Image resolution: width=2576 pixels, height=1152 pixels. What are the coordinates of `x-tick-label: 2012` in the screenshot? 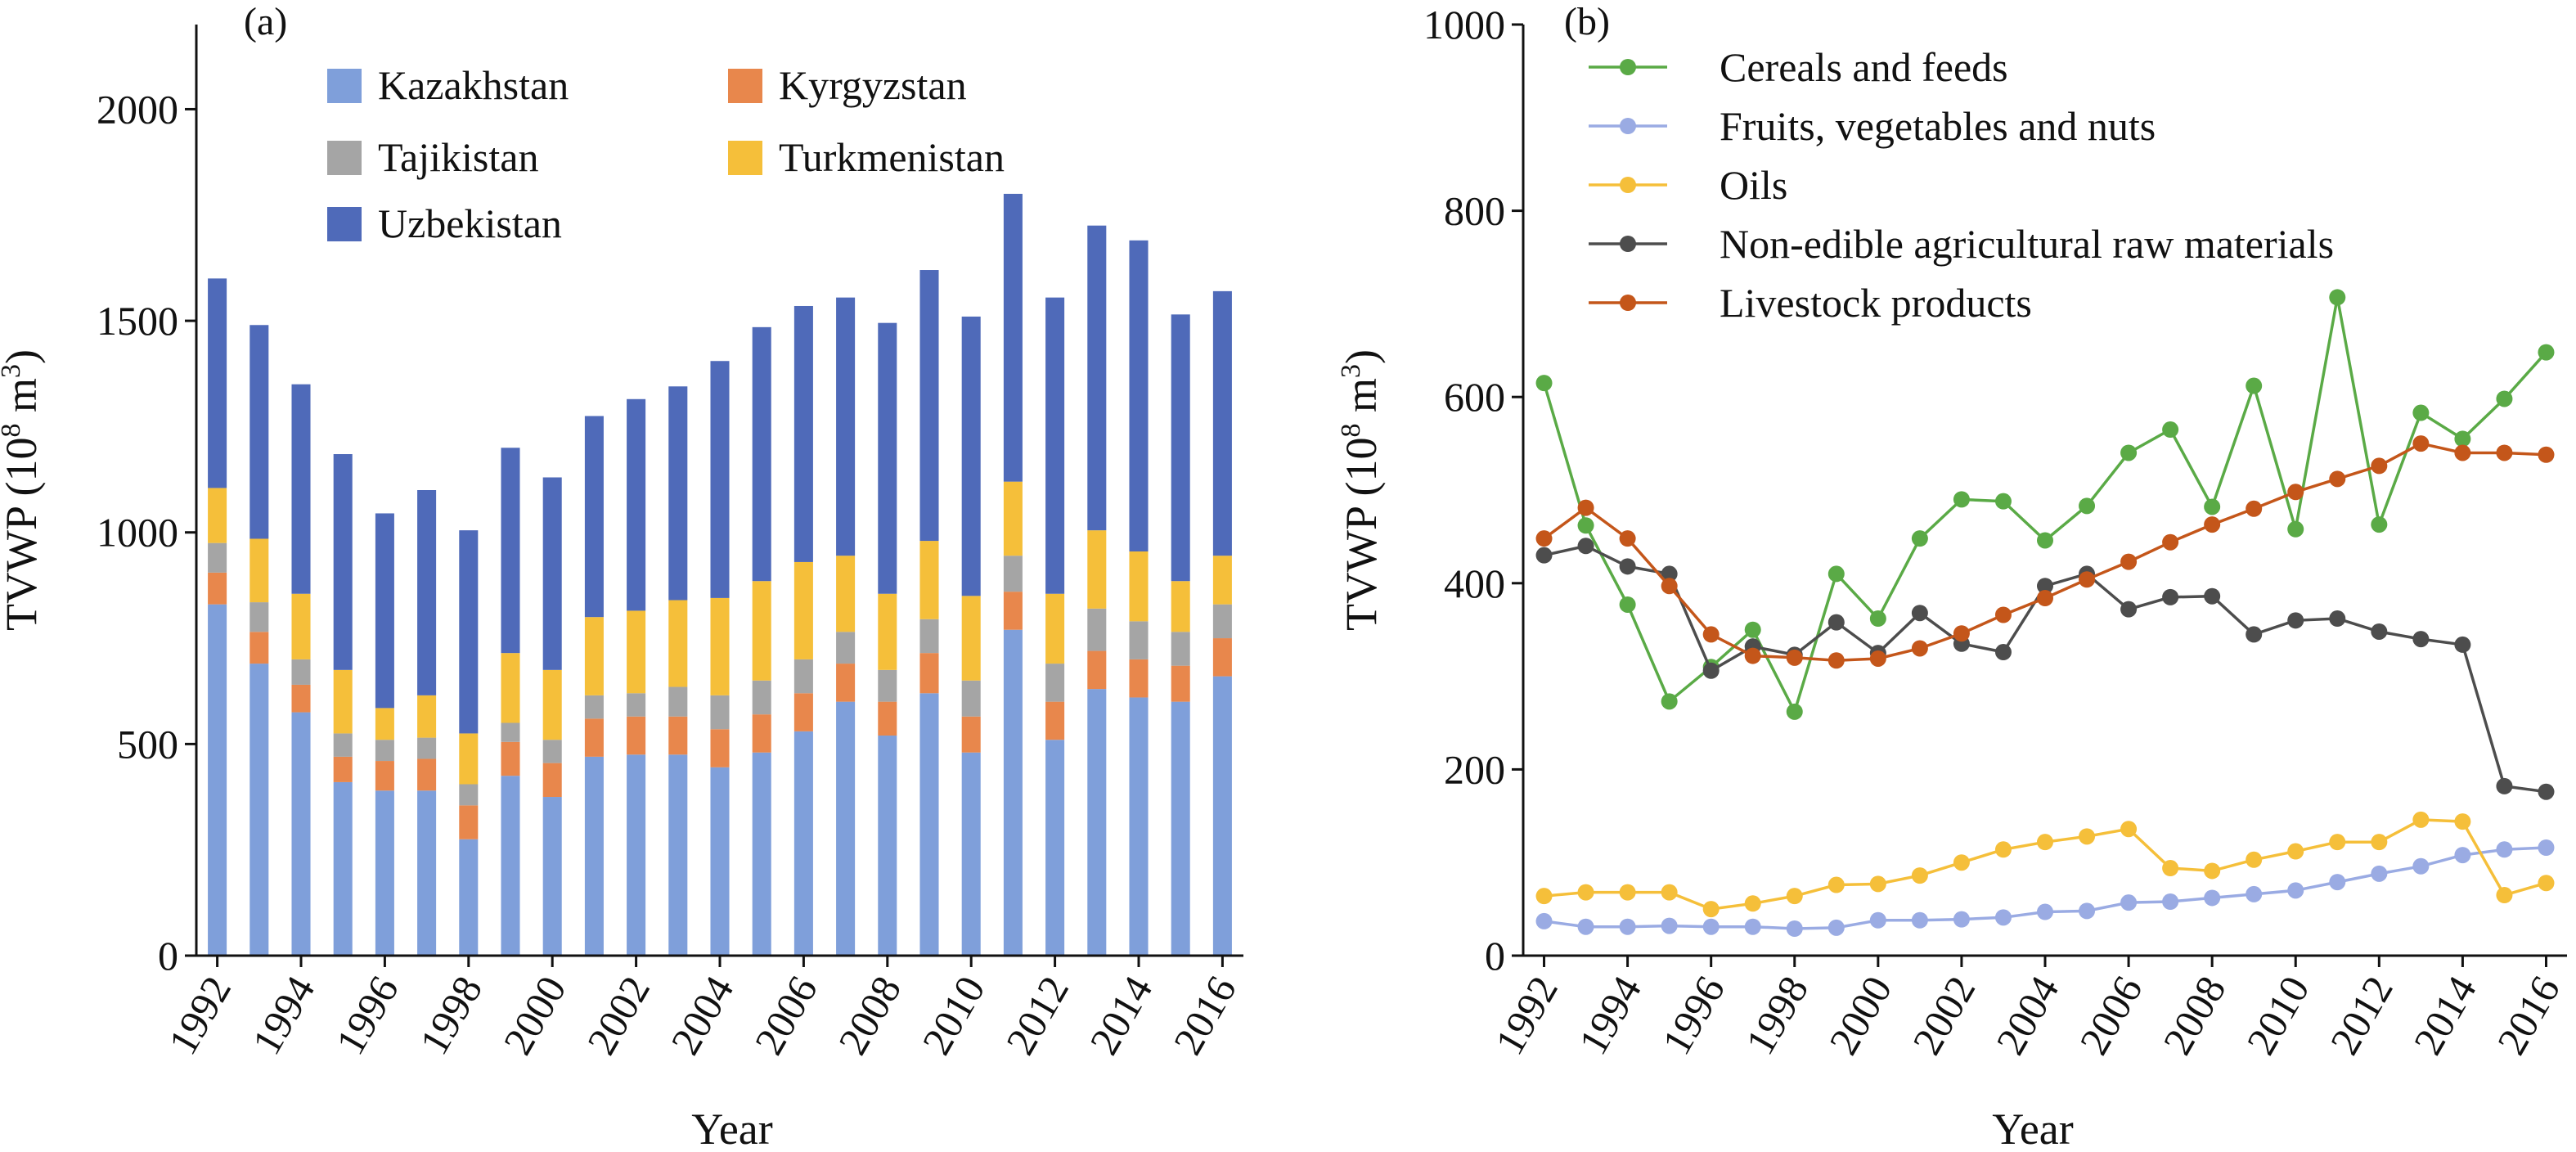 It's located at (2361, 1016).